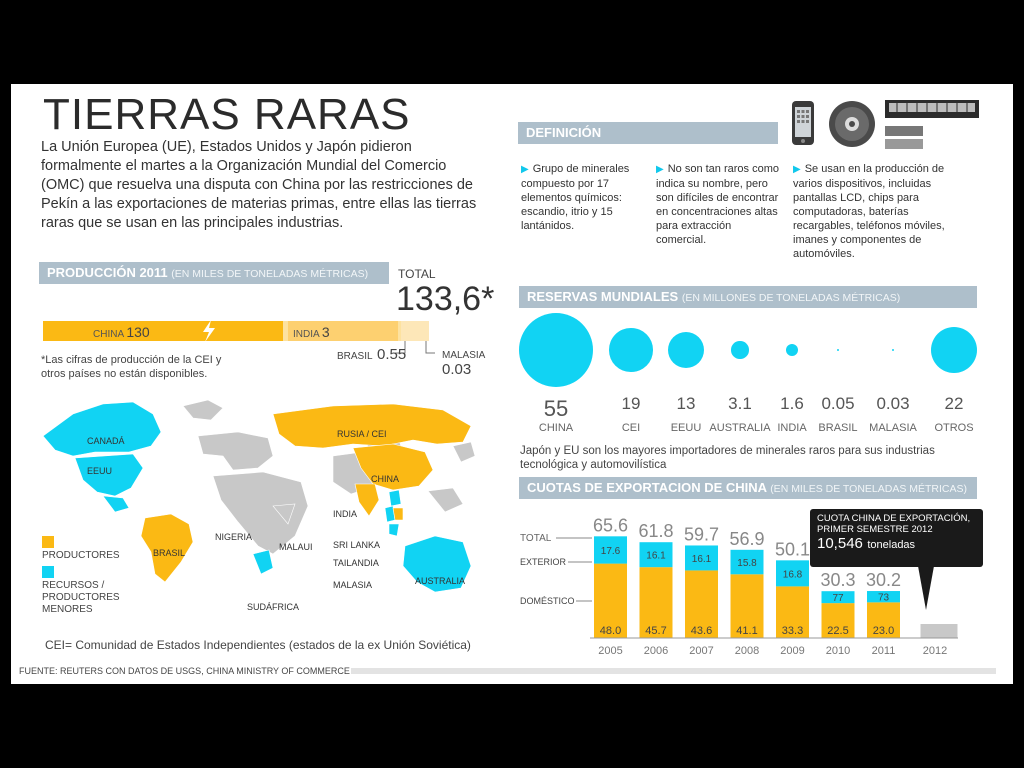 The height and width of the screenshot is (768, 1024). What do you see at coordinates (306, 334) in the screenshot?
I see `produccion-india-label: INDIA` at bounding box center [306, 334].